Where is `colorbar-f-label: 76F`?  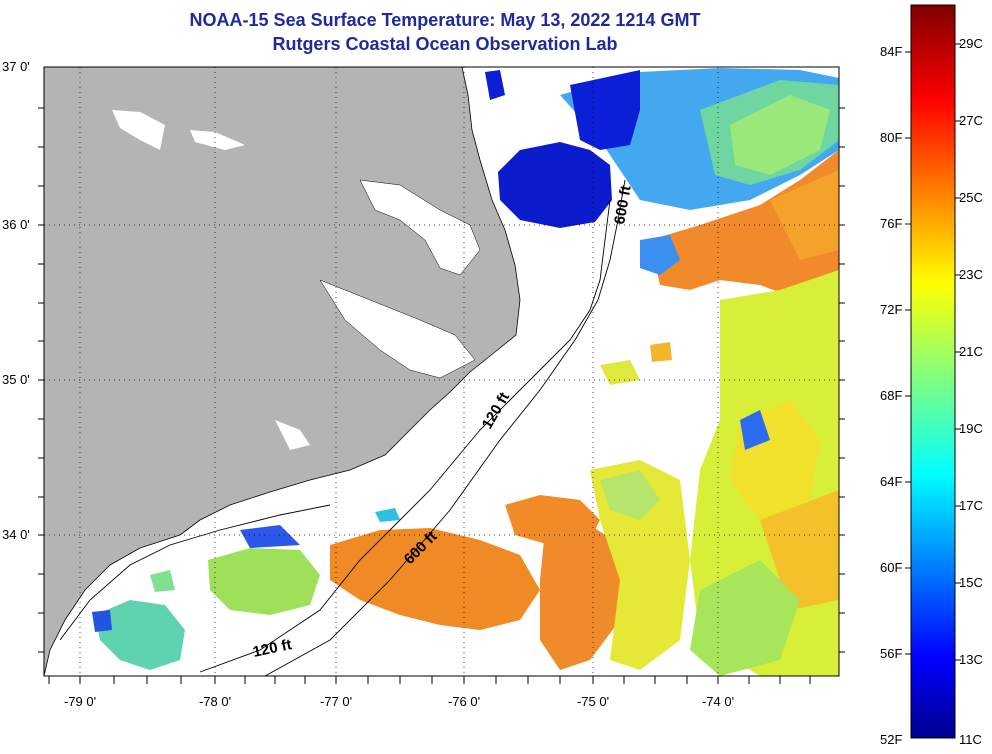 colorbar-f-label: 76F is located at coordinates (891, 223).